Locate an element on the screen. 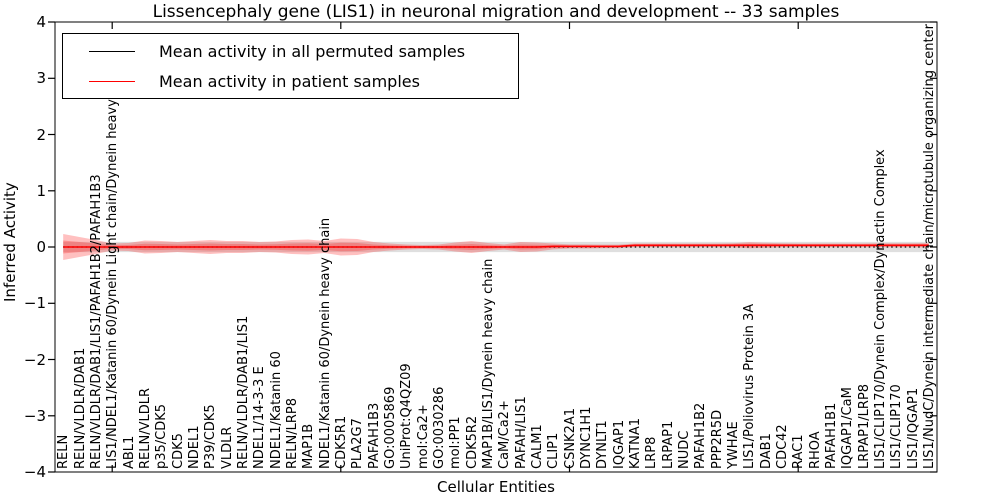 Image resolution: width=1000 pixels, height=500 pixels. x-tick-label: CDK5R2 is located at coordinates (472, 442).